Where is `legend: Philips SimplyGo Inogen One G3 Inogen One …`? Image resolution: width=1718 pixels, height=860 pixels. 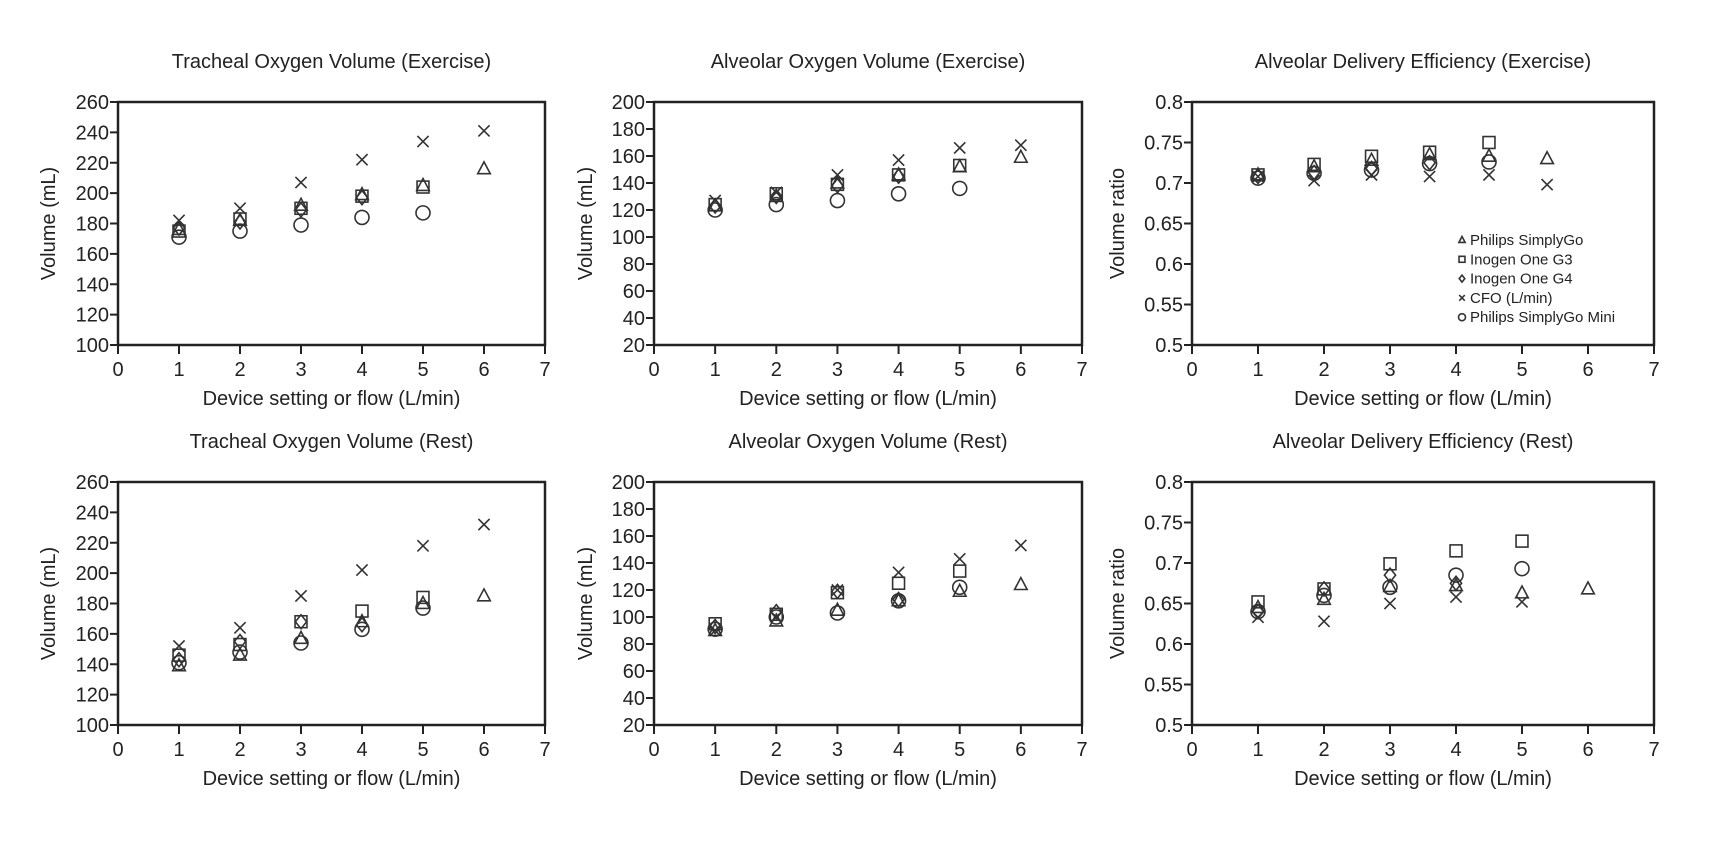 legend: Philips SimplyGo Inogen One G3 Inogen One … is located at coordinates (1536, 279).